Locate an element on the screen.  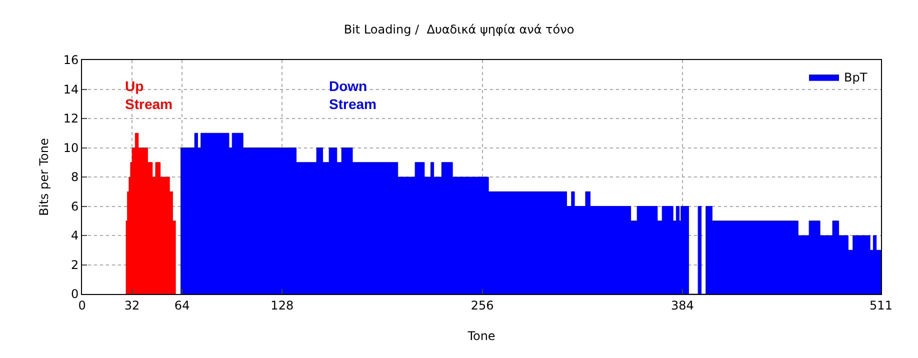
x-tick-label: 64 is located at coordinates (182, 305).